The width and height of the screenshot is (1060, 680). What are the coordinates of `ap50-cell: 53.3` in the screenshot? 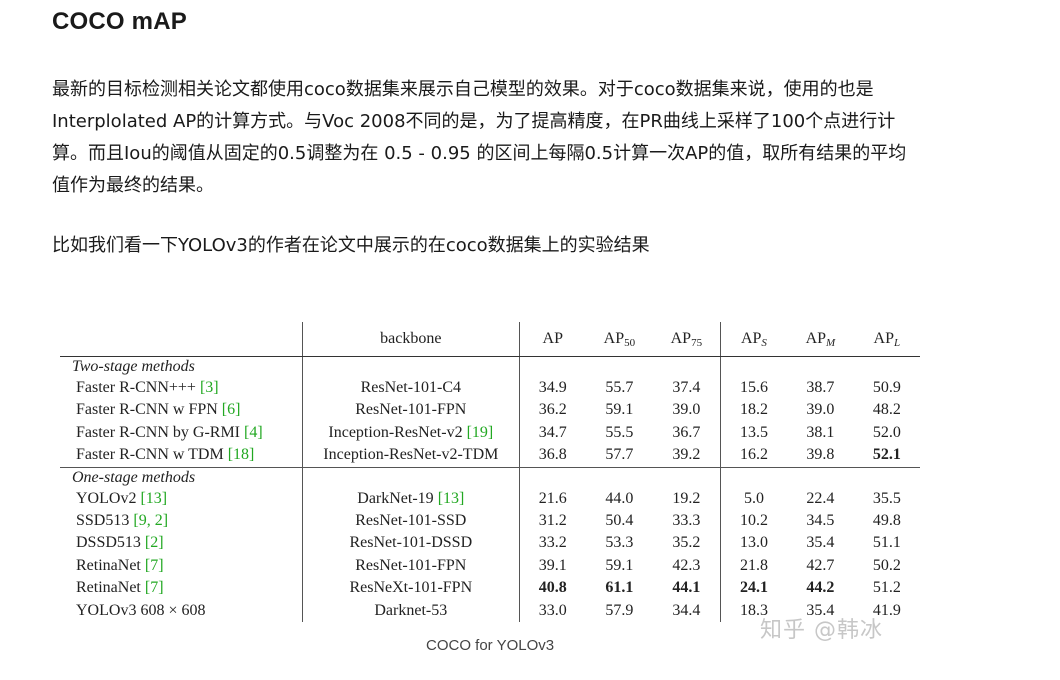 It's located at (619, 543).